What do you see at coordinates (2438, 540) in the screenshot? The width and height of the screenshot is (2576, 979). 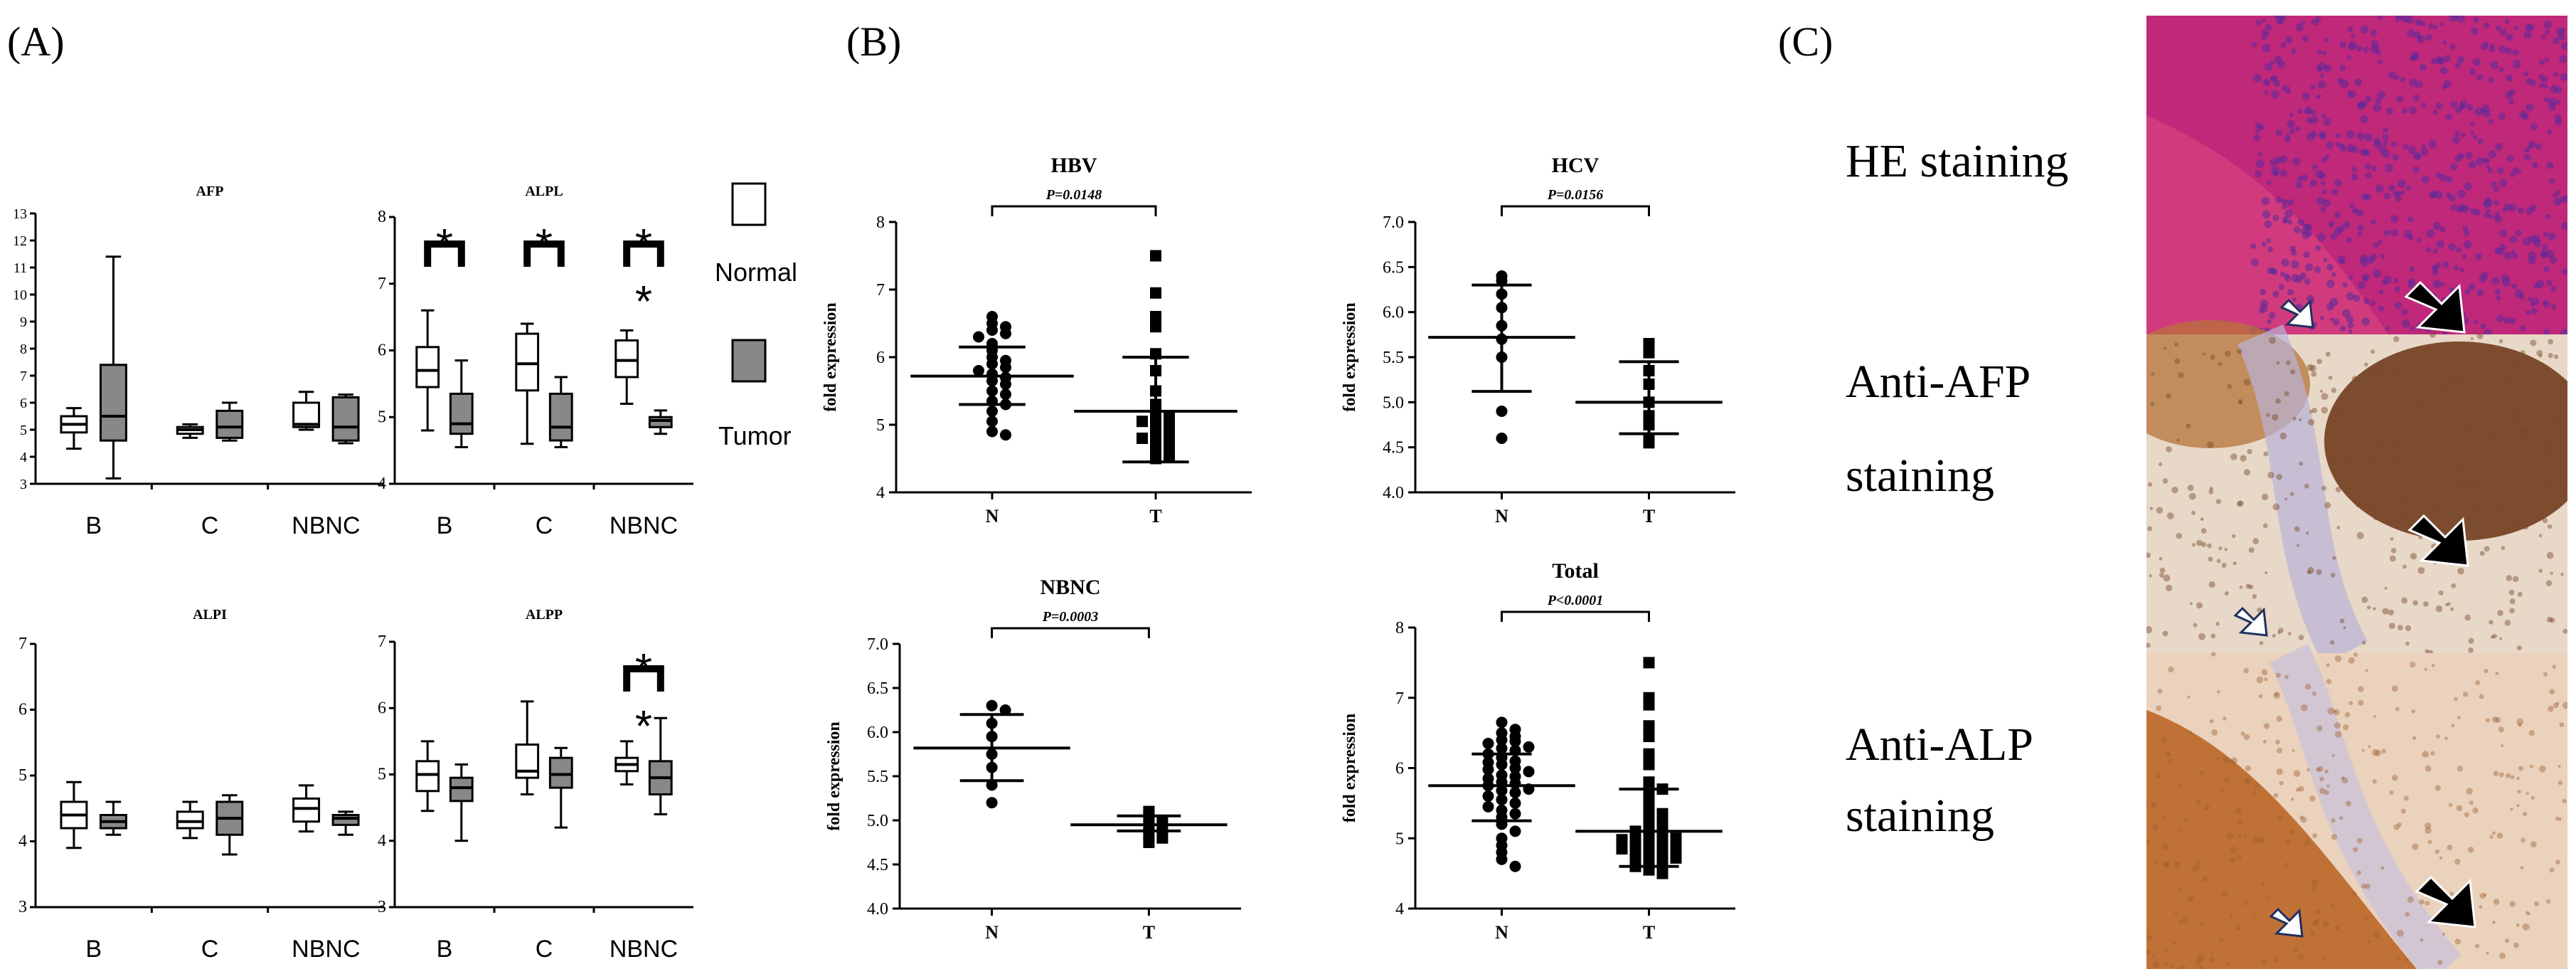 I see `black-arrow-icon` at bounding box center [2438, 540].